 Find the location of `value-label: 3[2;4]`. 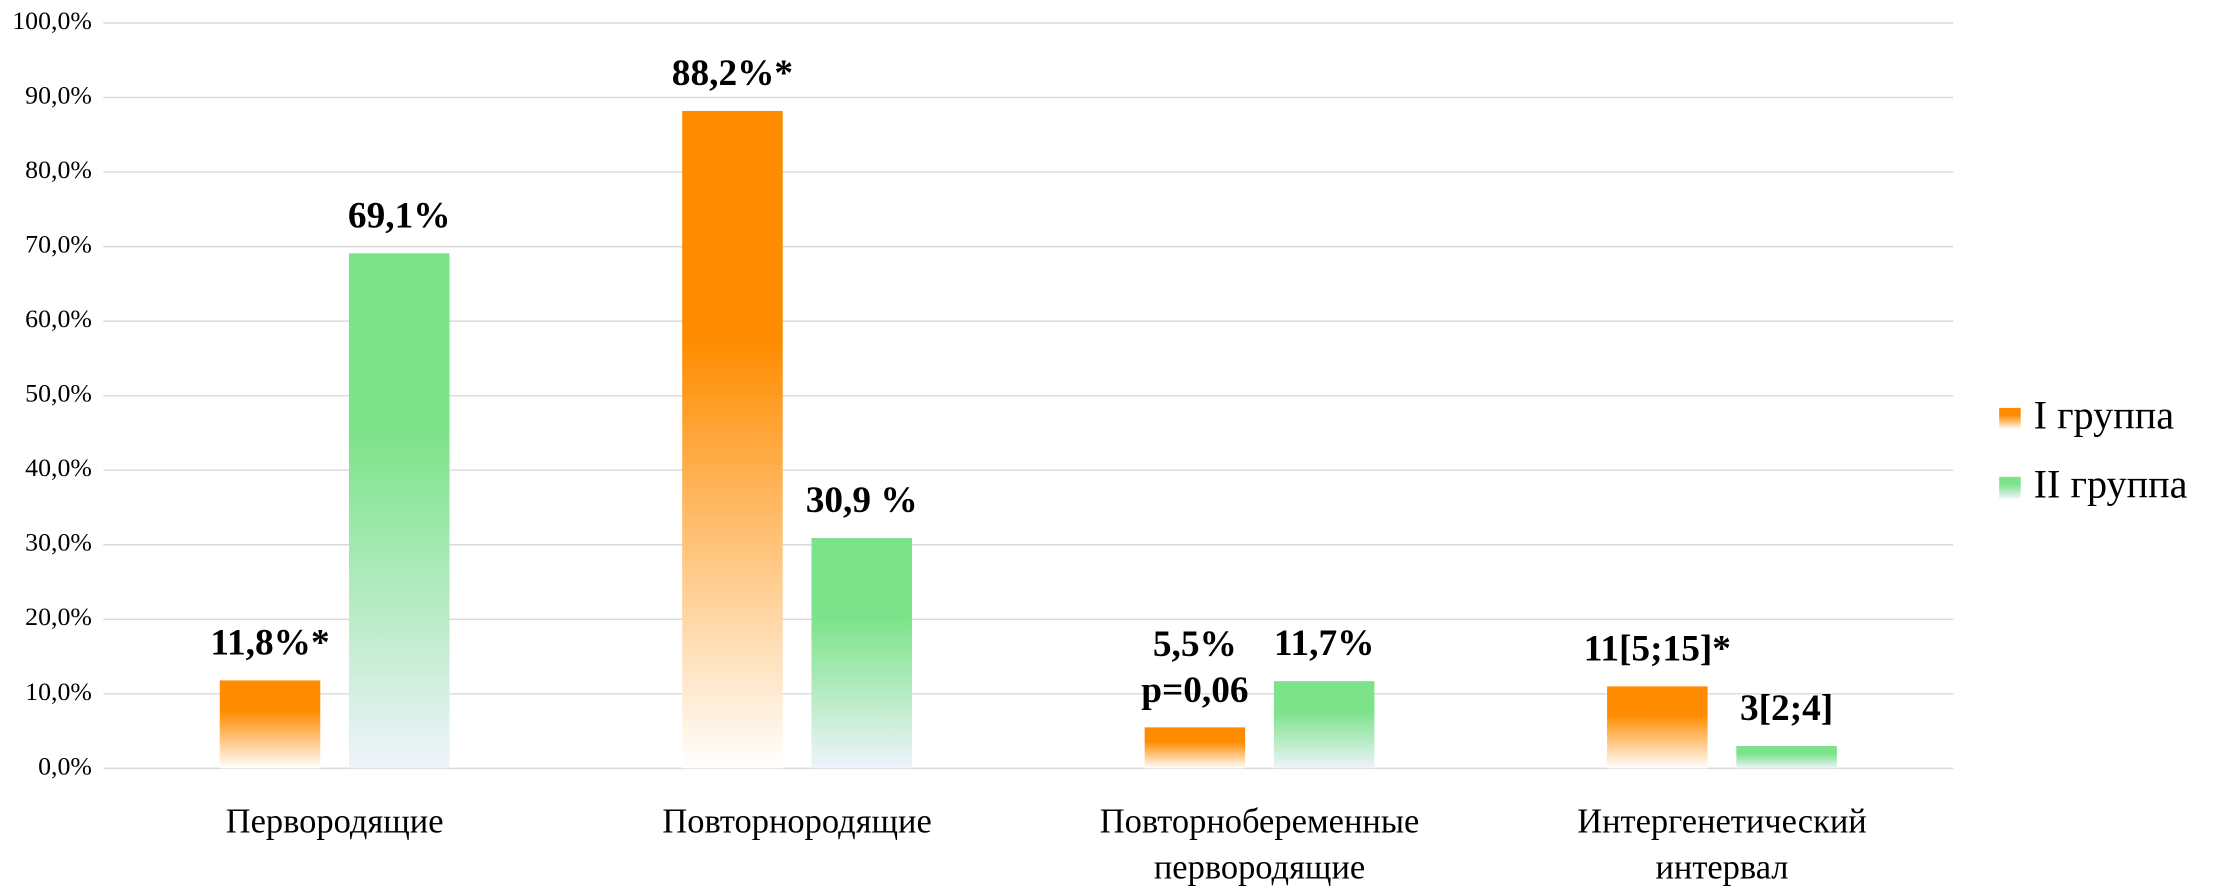

value-label: 3[2;4] is located at coordinates (1786, 708).